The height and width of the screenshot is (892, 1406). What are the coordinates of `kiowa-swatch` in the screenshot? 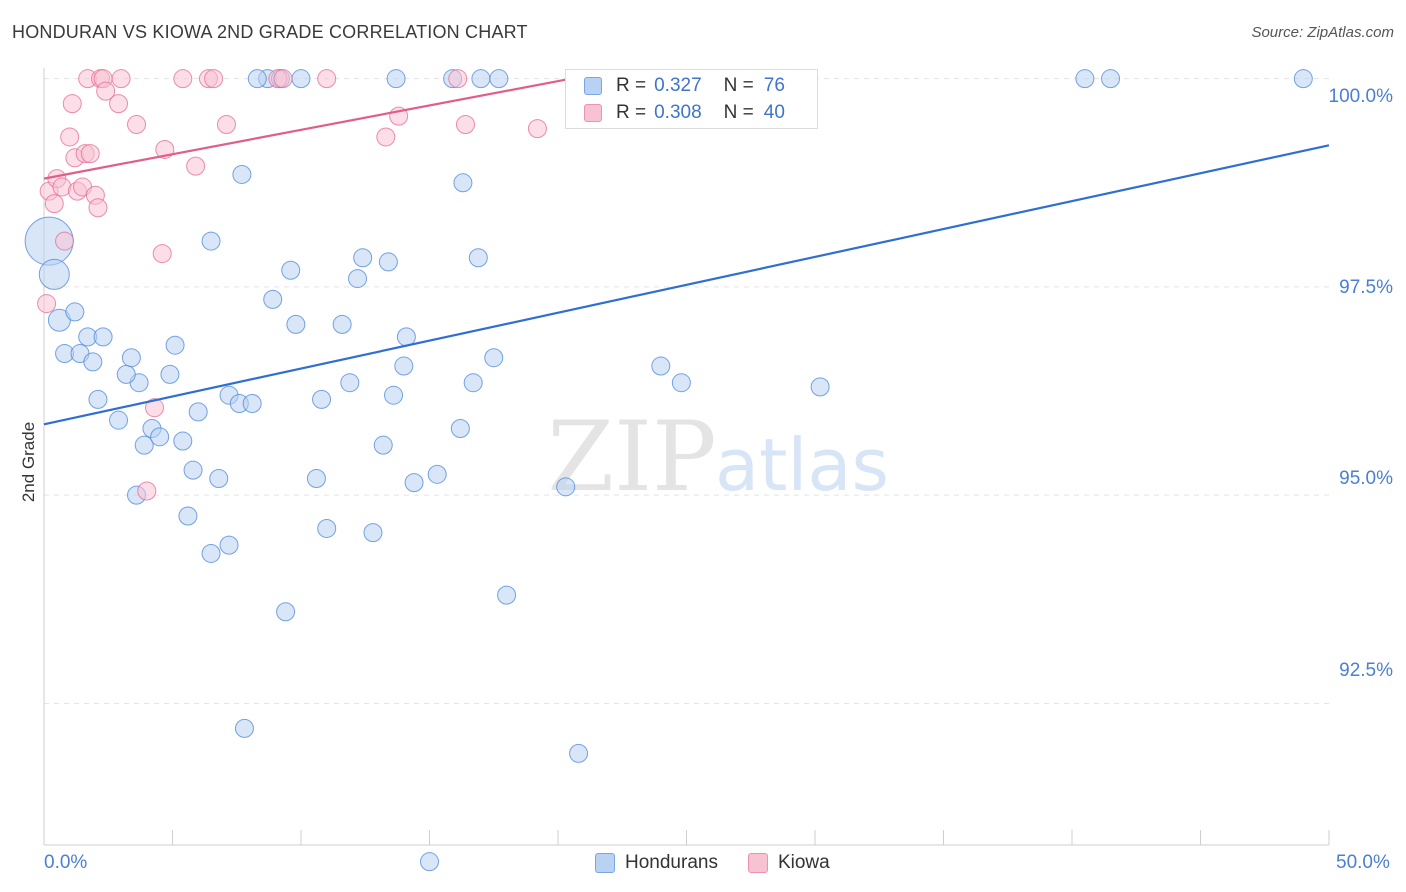 It's located at (593, 113).